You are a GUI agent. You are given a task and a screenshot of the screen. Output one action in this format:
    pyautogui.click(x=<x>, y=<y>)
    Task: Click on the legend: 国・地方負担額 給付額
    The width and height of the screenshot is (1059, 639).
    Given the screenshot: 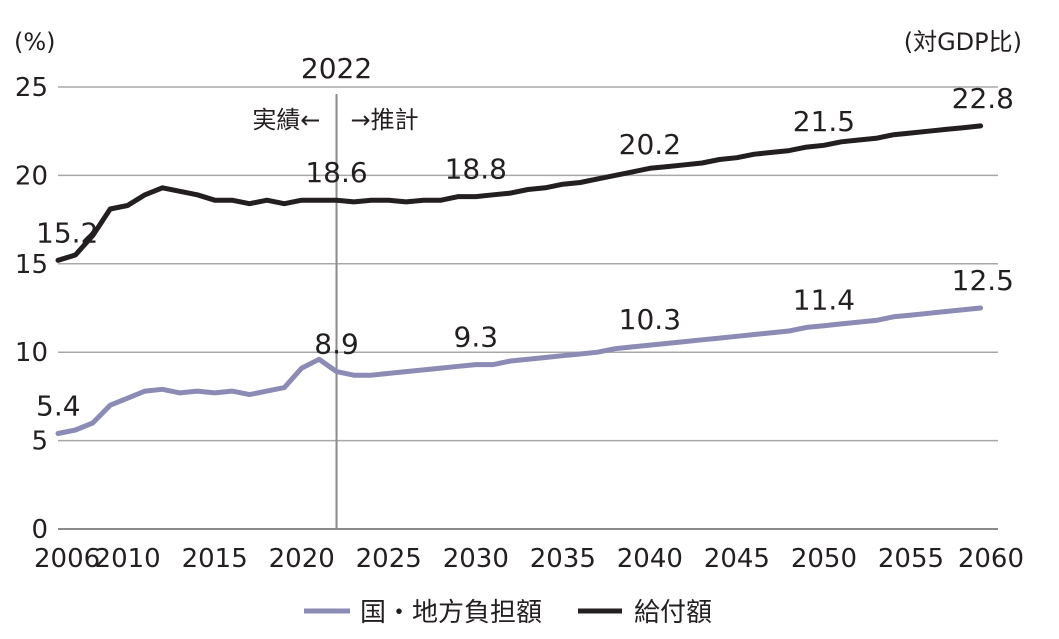 What is the action you would take?
    pyautogui.click(x=508, y=613)
    